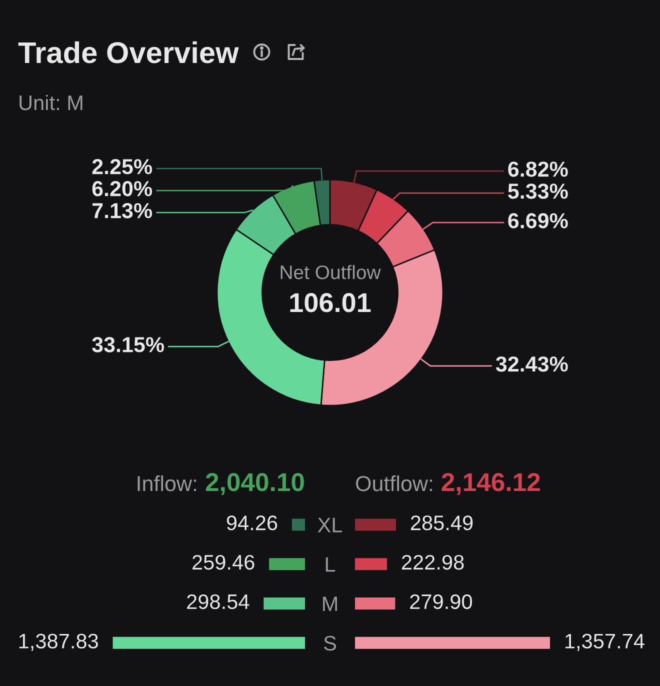  Describe the element at coordinates (441, 602) in the screenshot. I see `data-label: 279.90` at that location.